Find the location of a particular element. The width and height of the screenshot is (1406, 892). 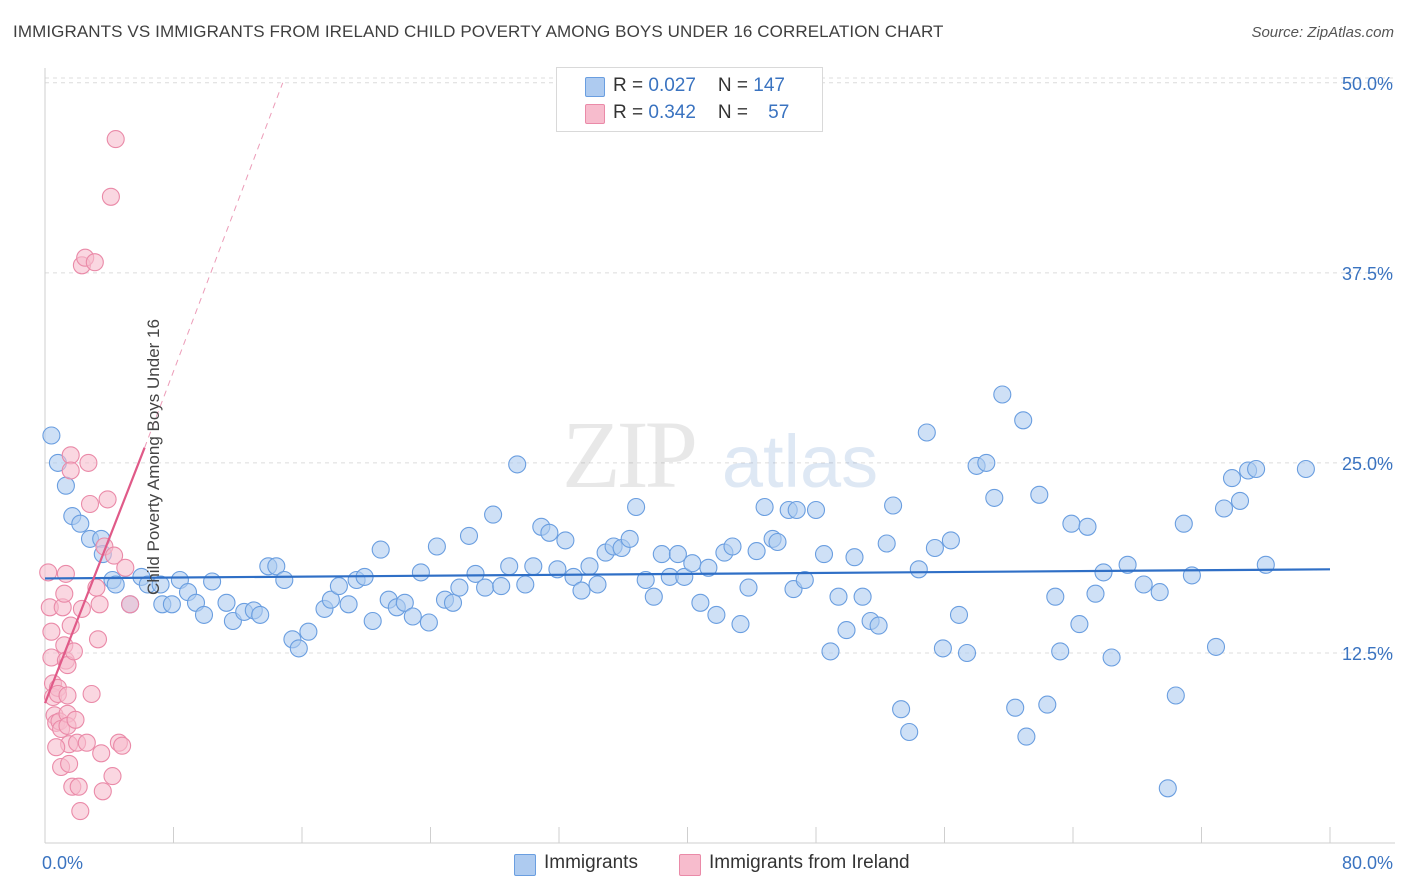

y-tick-label: 25.0% is located at coordinates (1367, 464).